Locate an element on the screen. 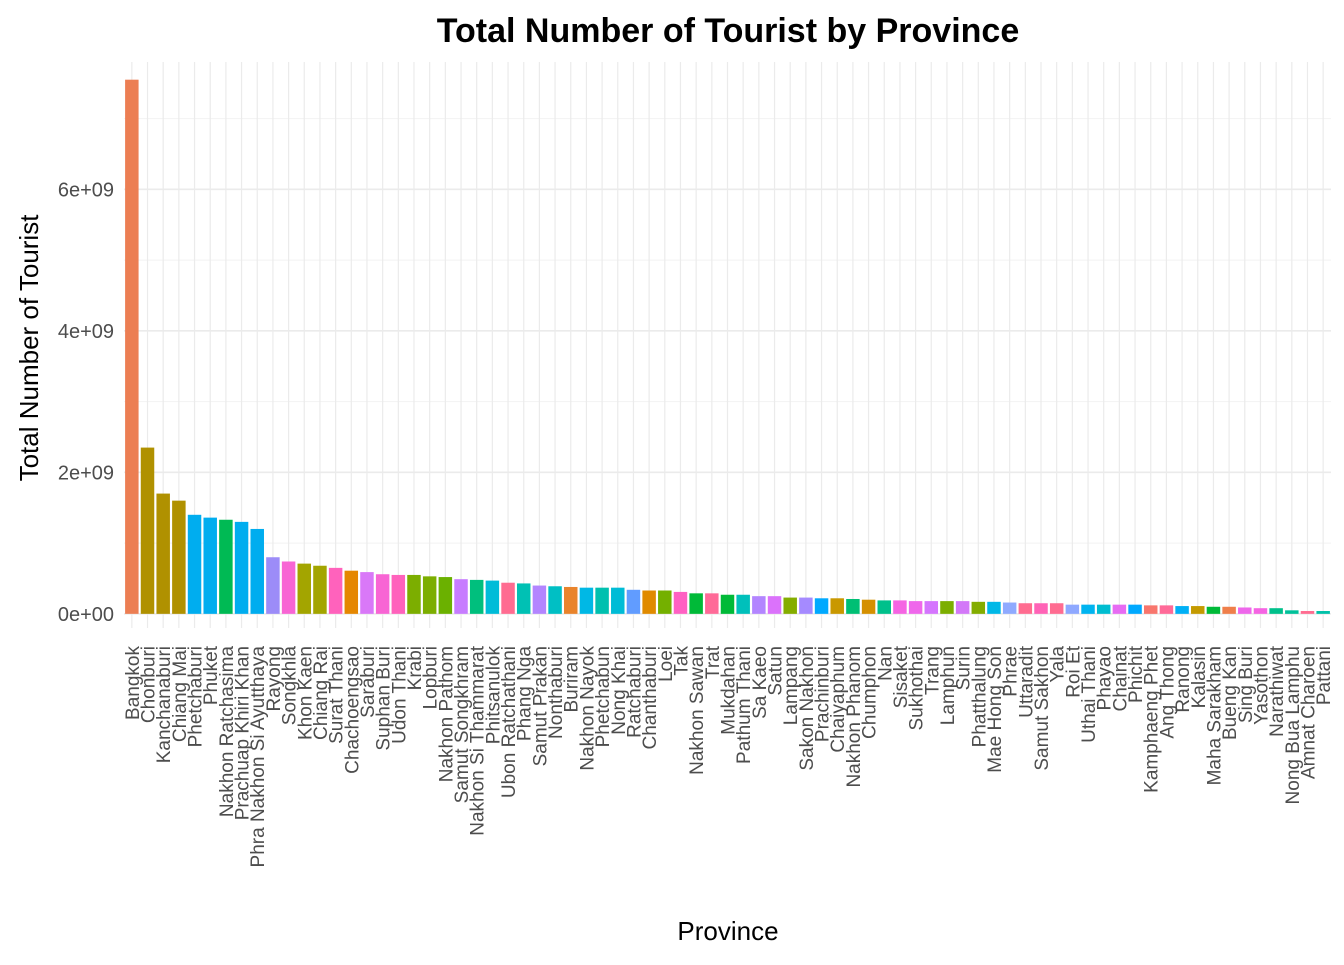  x-tick-label: Lampang is located at coordinates (791, 685).